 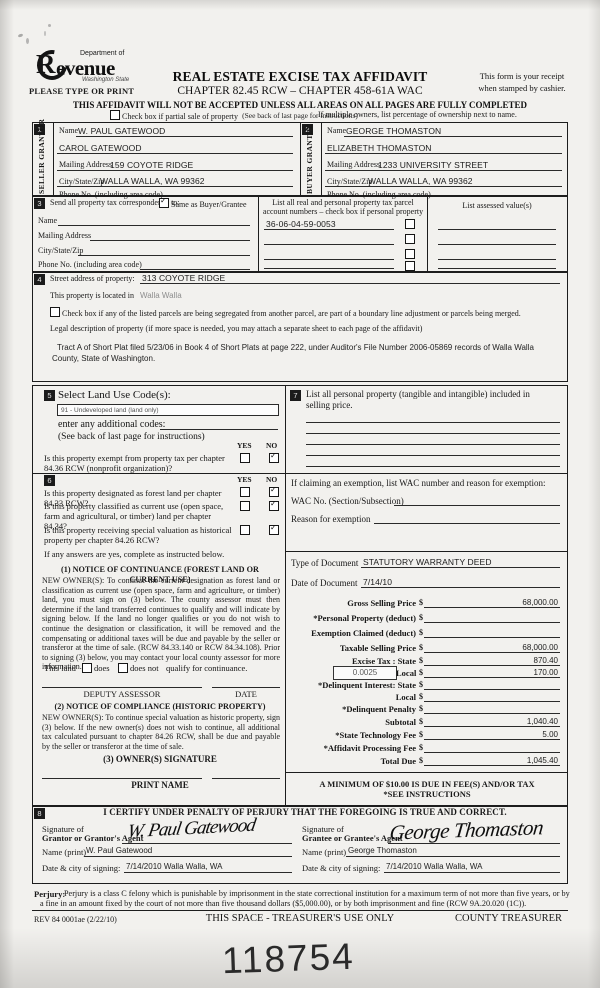 What do you see at coordinates (104, 358) in the screenshot?
I see `legal-description-line-2: County, State of Washington.` at bounding box center [104, 358].